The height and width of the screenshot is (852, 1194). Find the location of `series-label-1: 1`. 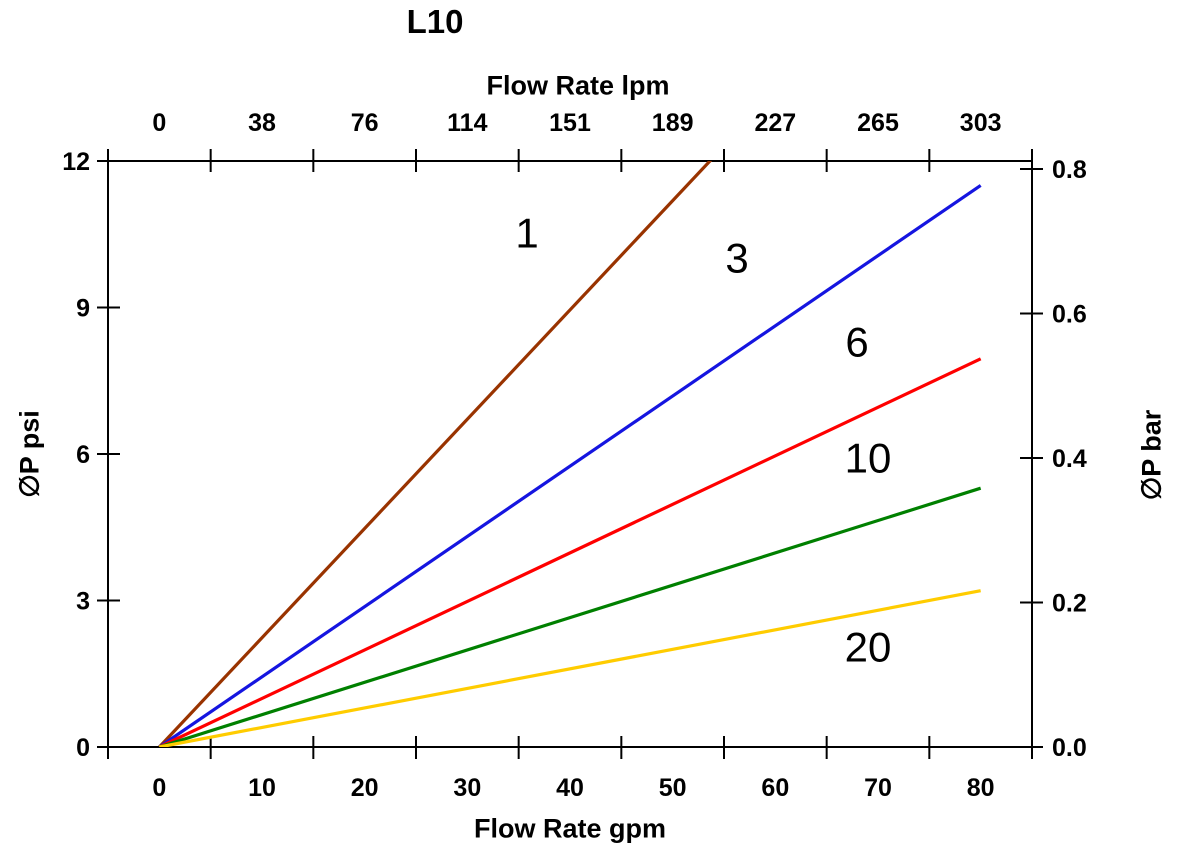

series-label-1: 1 is located at coordinates (526, 233).